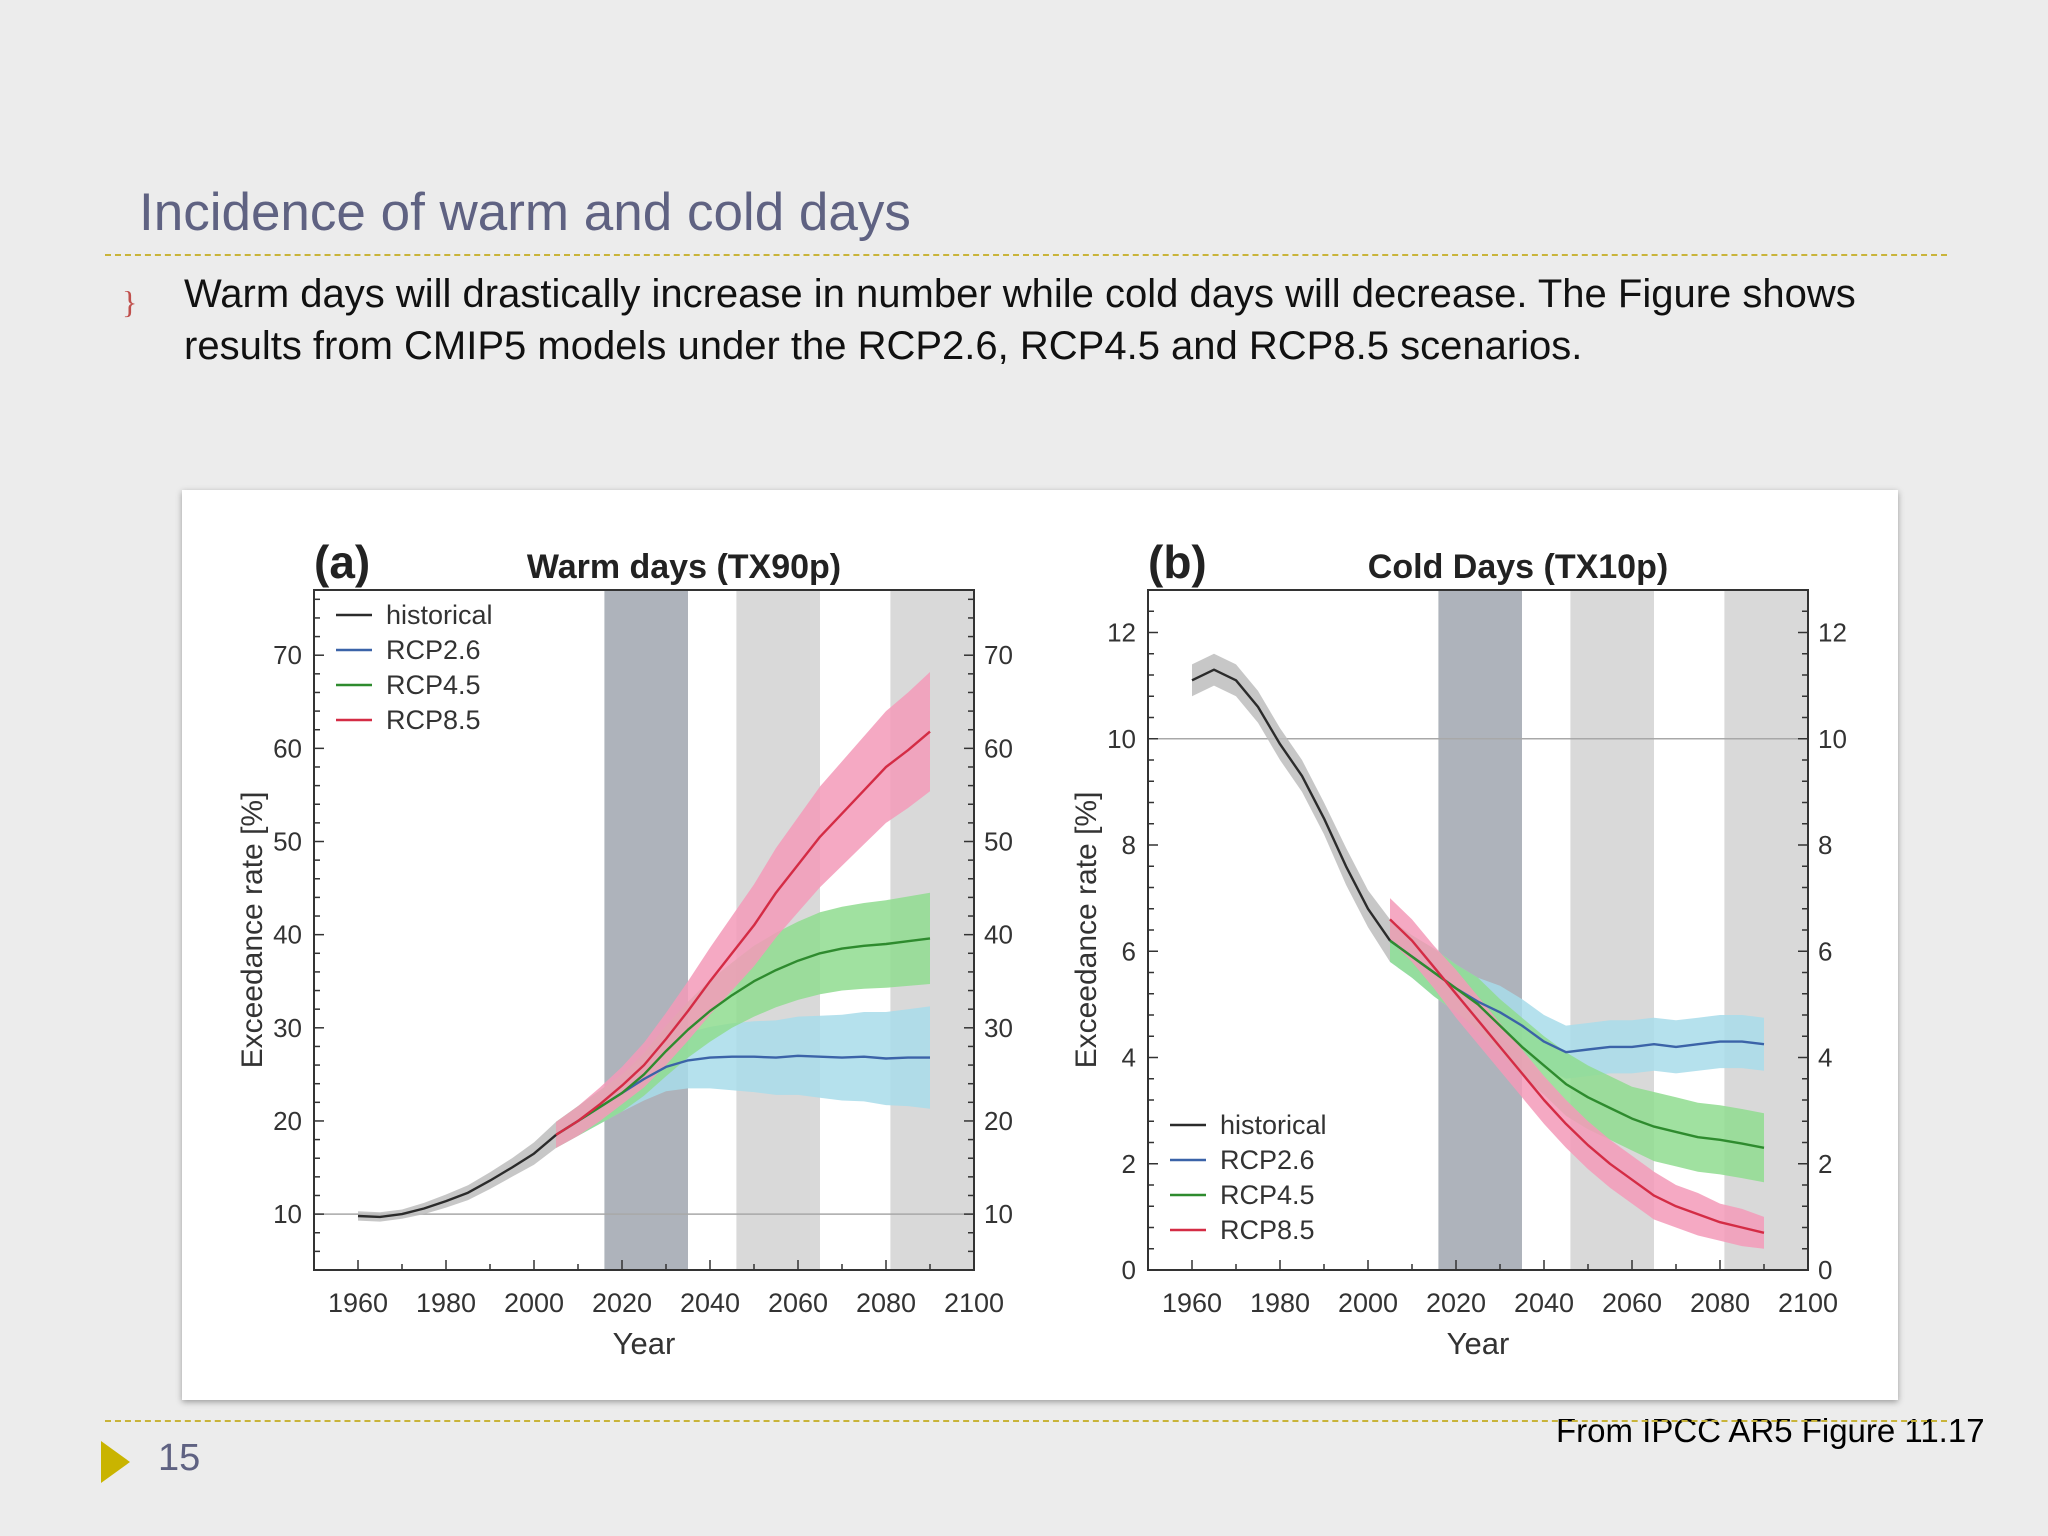 This screenshot has width=2048, height=1536. What do you see at coordinates (998, 1028) in the screenshot?
I see `y-tick-label-right: 30` at bounding box center [998, 1028].